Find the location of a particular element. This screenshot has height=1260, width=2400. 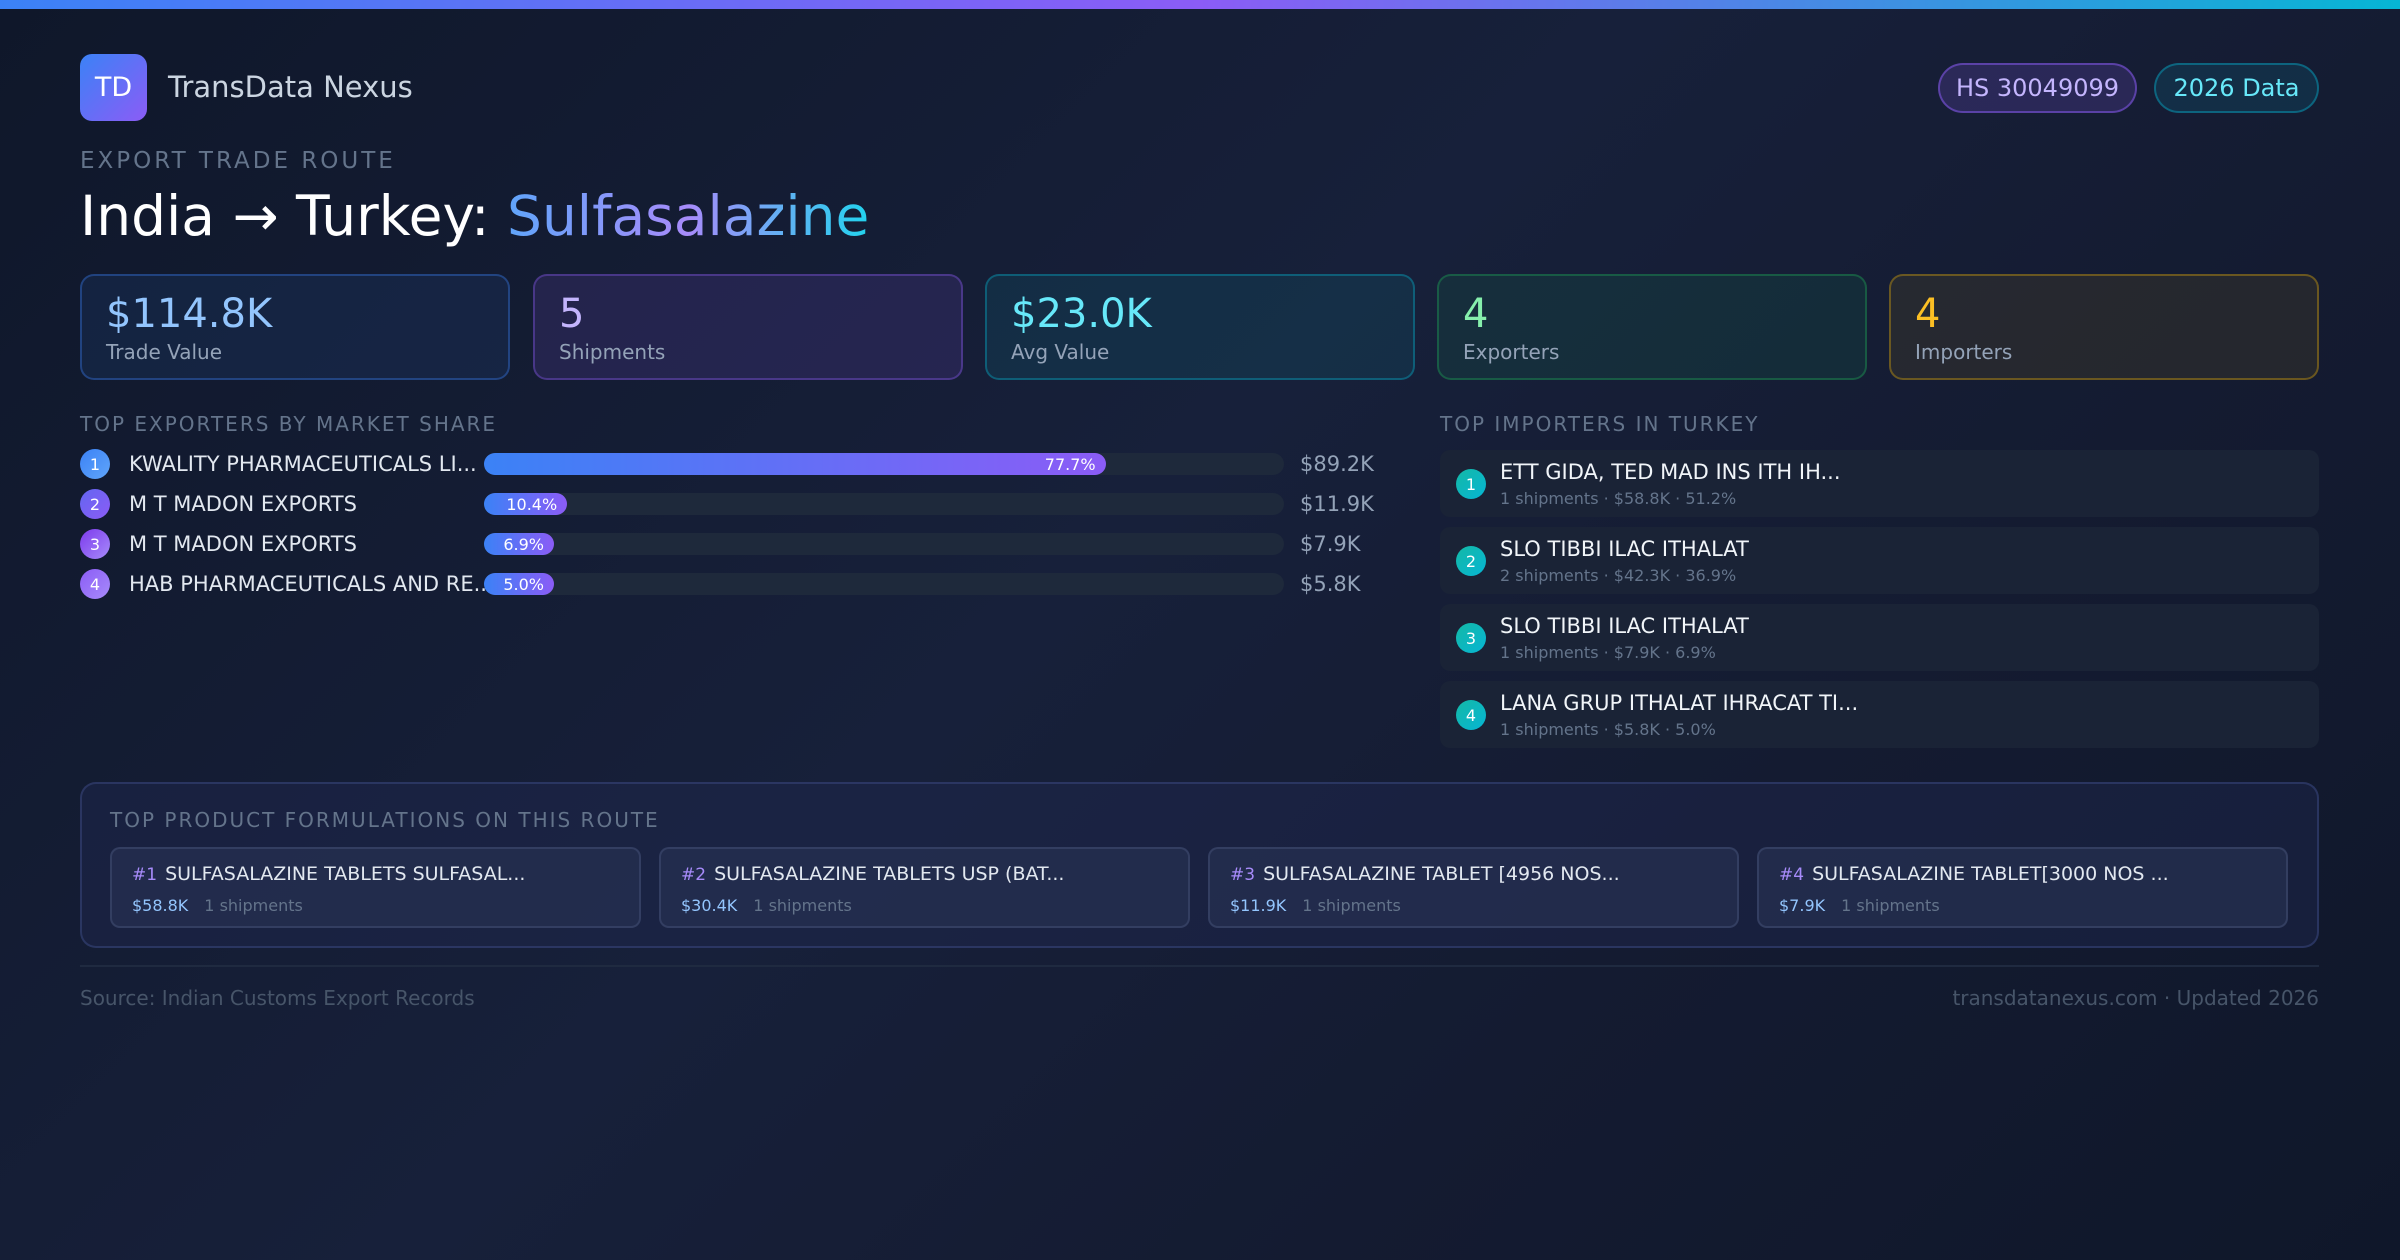

stat-label: Exporters is located at coordinates (1511, 352).